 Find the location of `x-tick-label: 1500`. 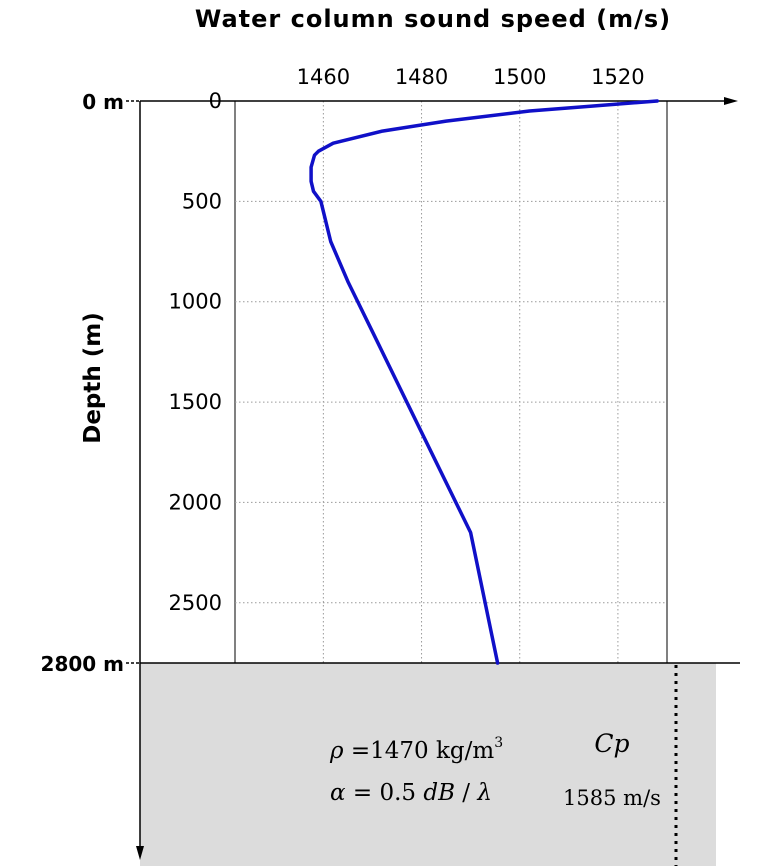

x-tick-label: 1500 is located at coordinates (519, 77).